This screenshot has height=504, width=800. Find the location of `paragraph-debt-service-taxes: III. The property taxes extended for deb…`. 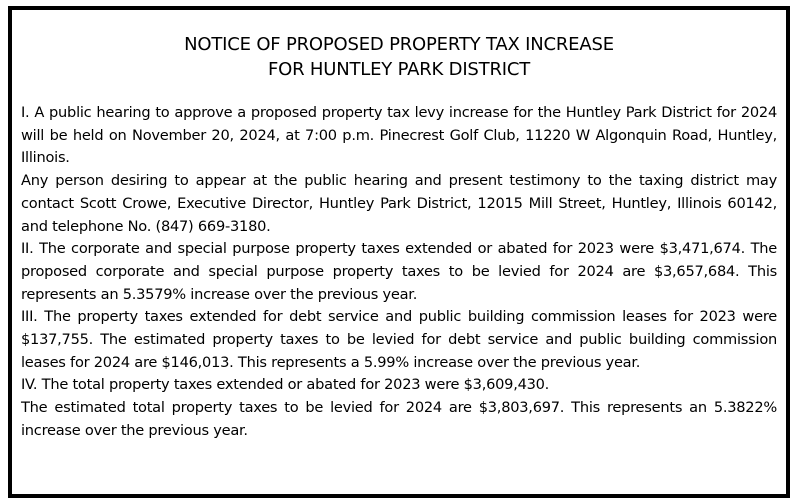

paragraph-debt-service-taxes: III. The property taxes extended for deb… is located at coordinates (399, 339).